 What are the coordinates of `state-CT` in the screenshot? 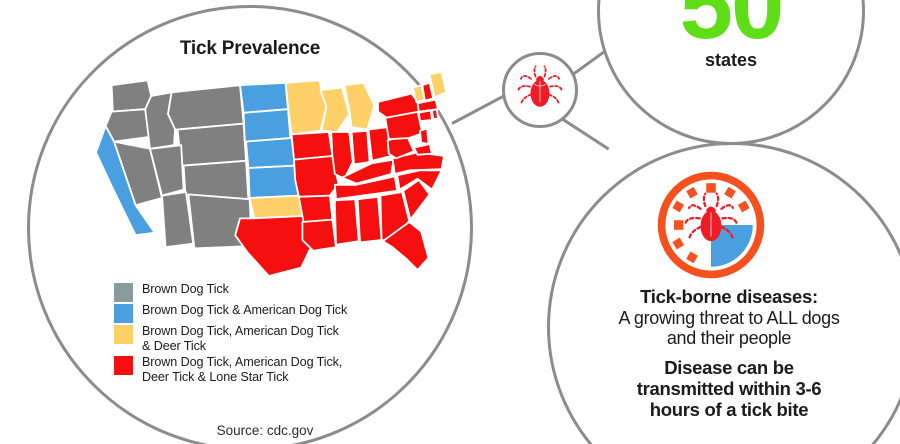 It's located at (425, 116).